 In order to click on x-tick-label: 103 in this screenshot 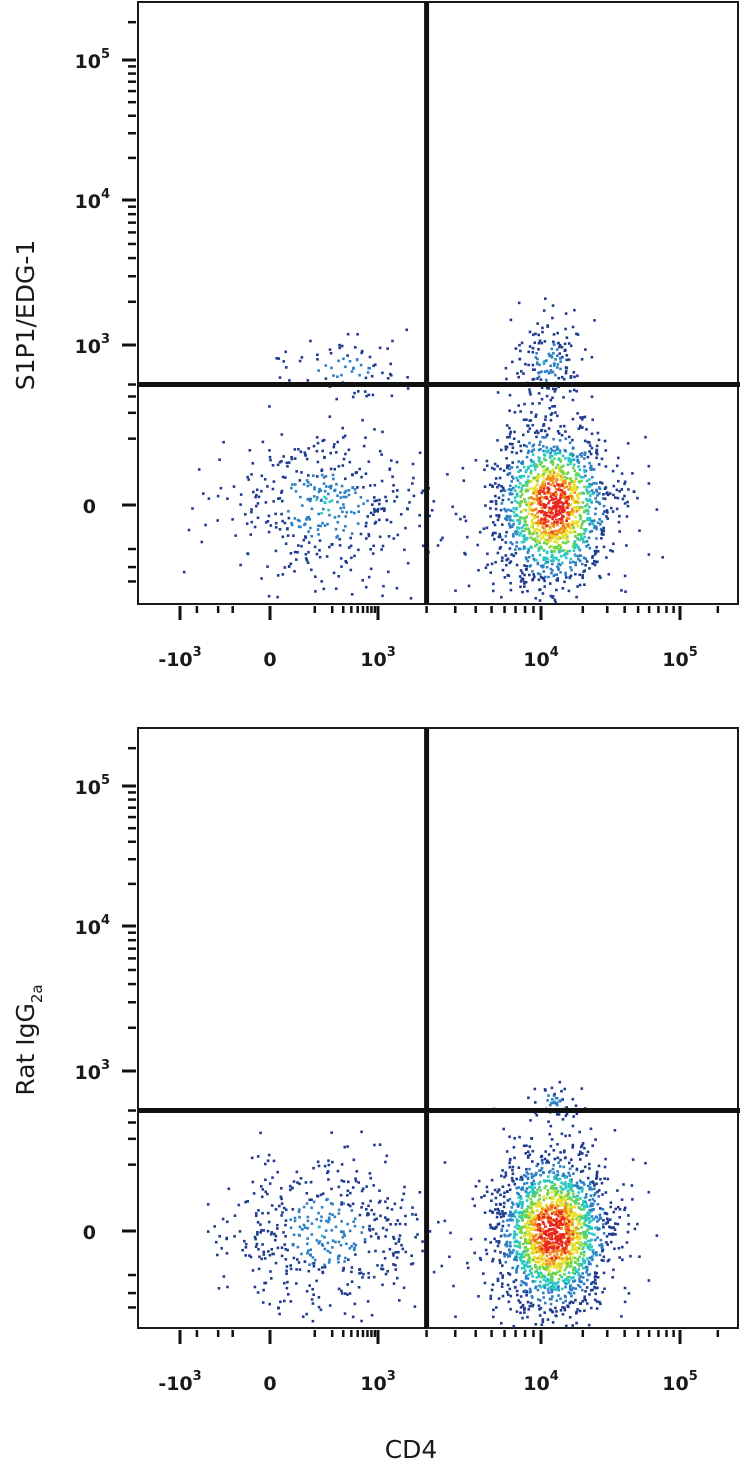, I will do `click(378, 658)`.